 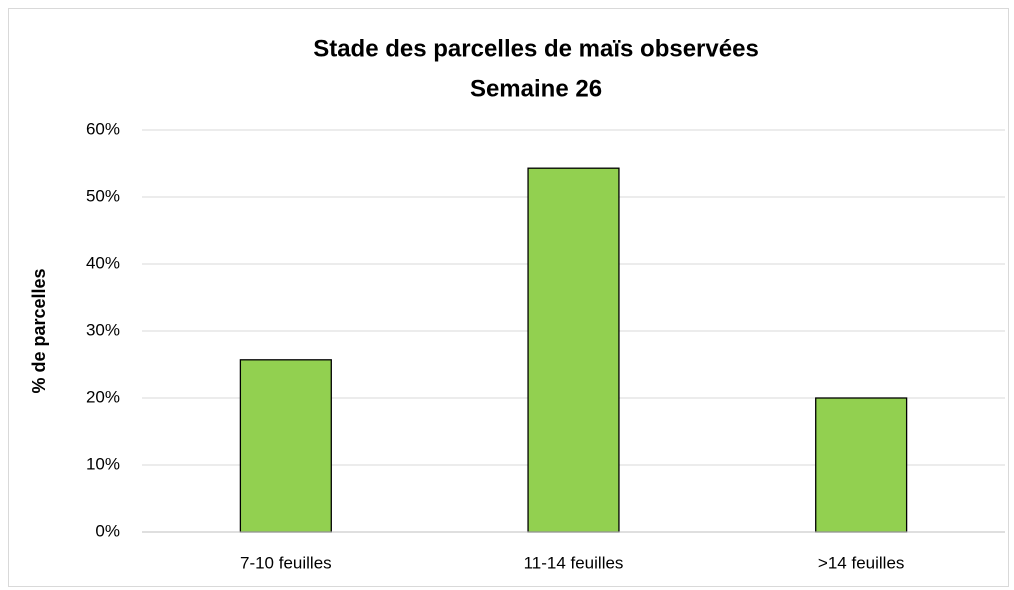 I want to click on x-tick-label: >14 feuilles, so click(x=861, y=562).